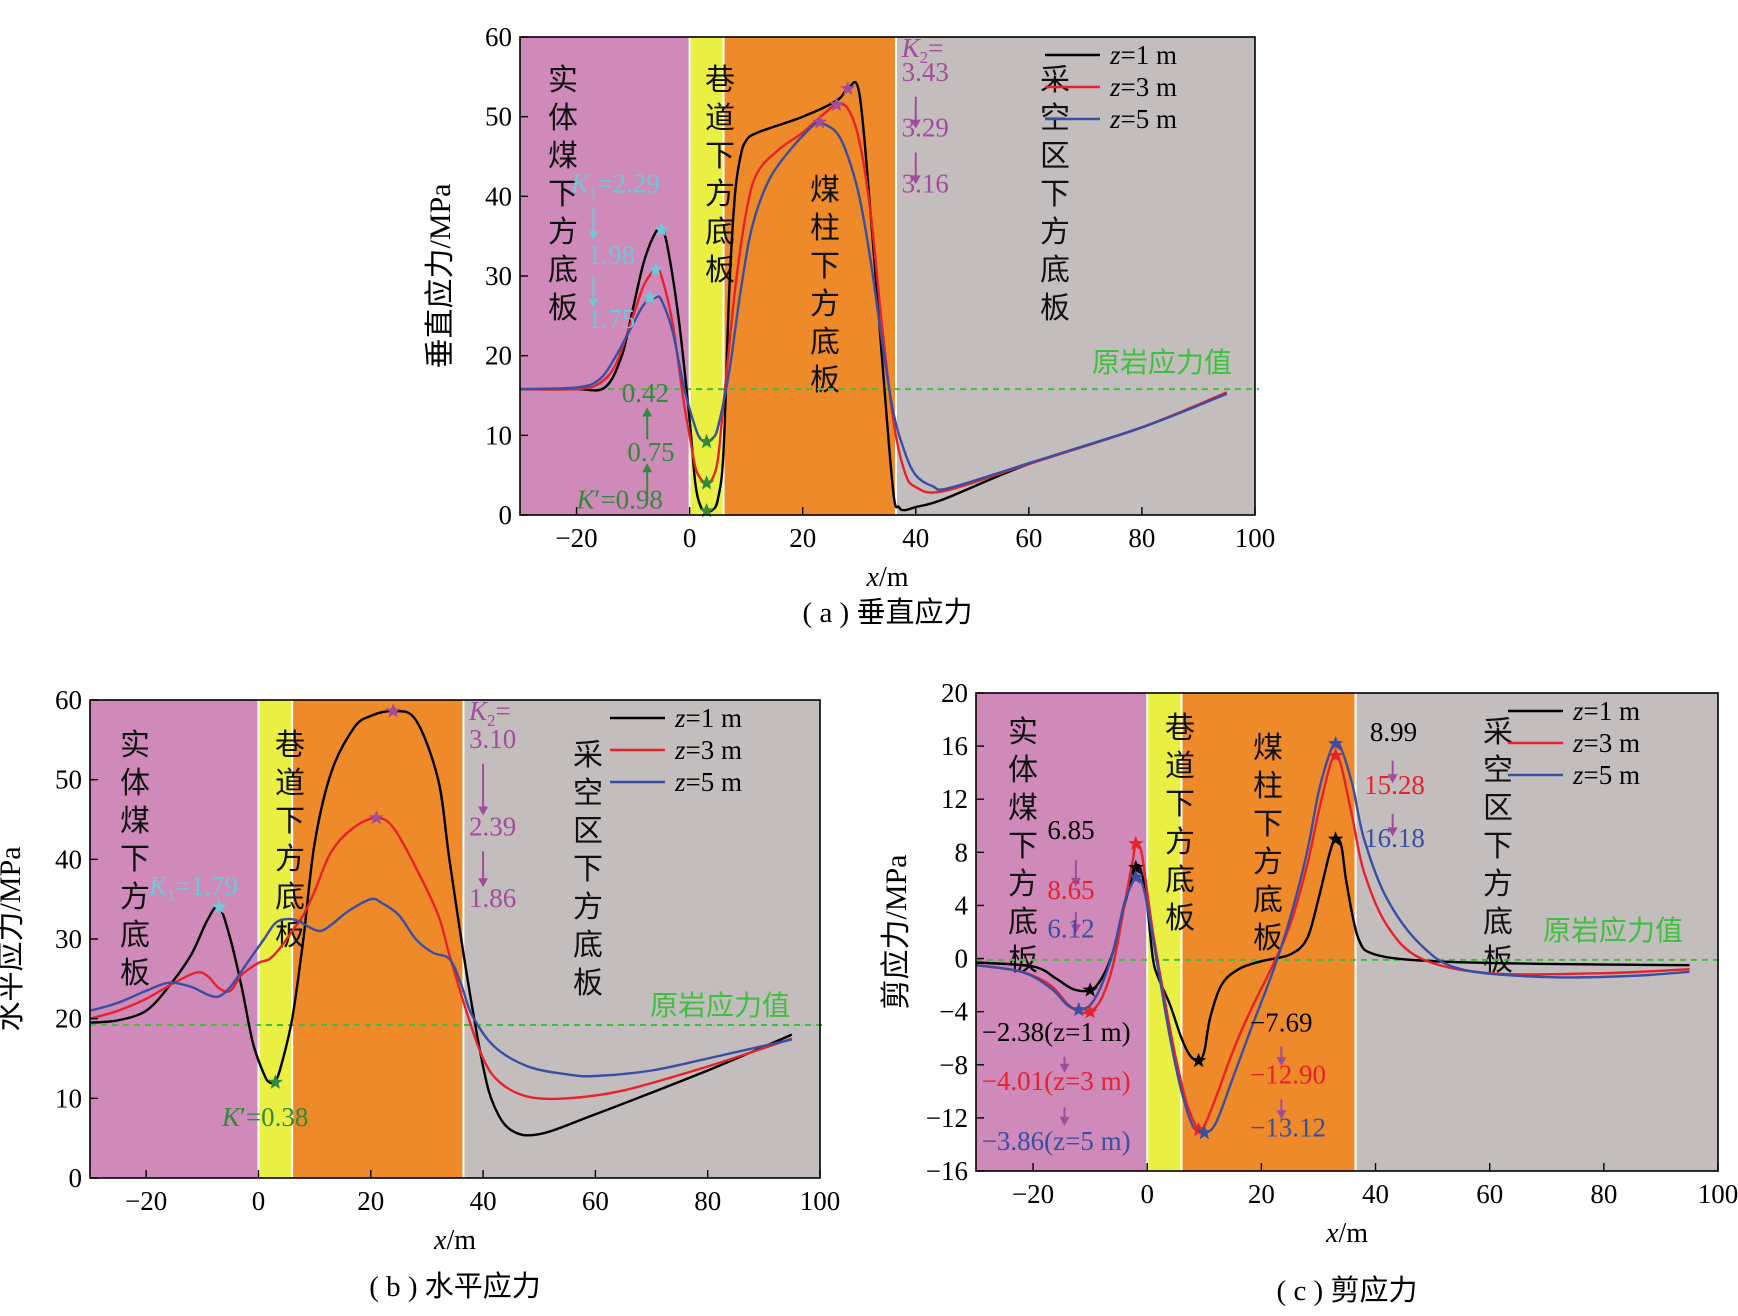 The height and width of the screenshot is (1316, 1738). Describe the element at coordinates (1288, 1127) in the screenshot. I see `annotation-c-8: −13.12` at that location.